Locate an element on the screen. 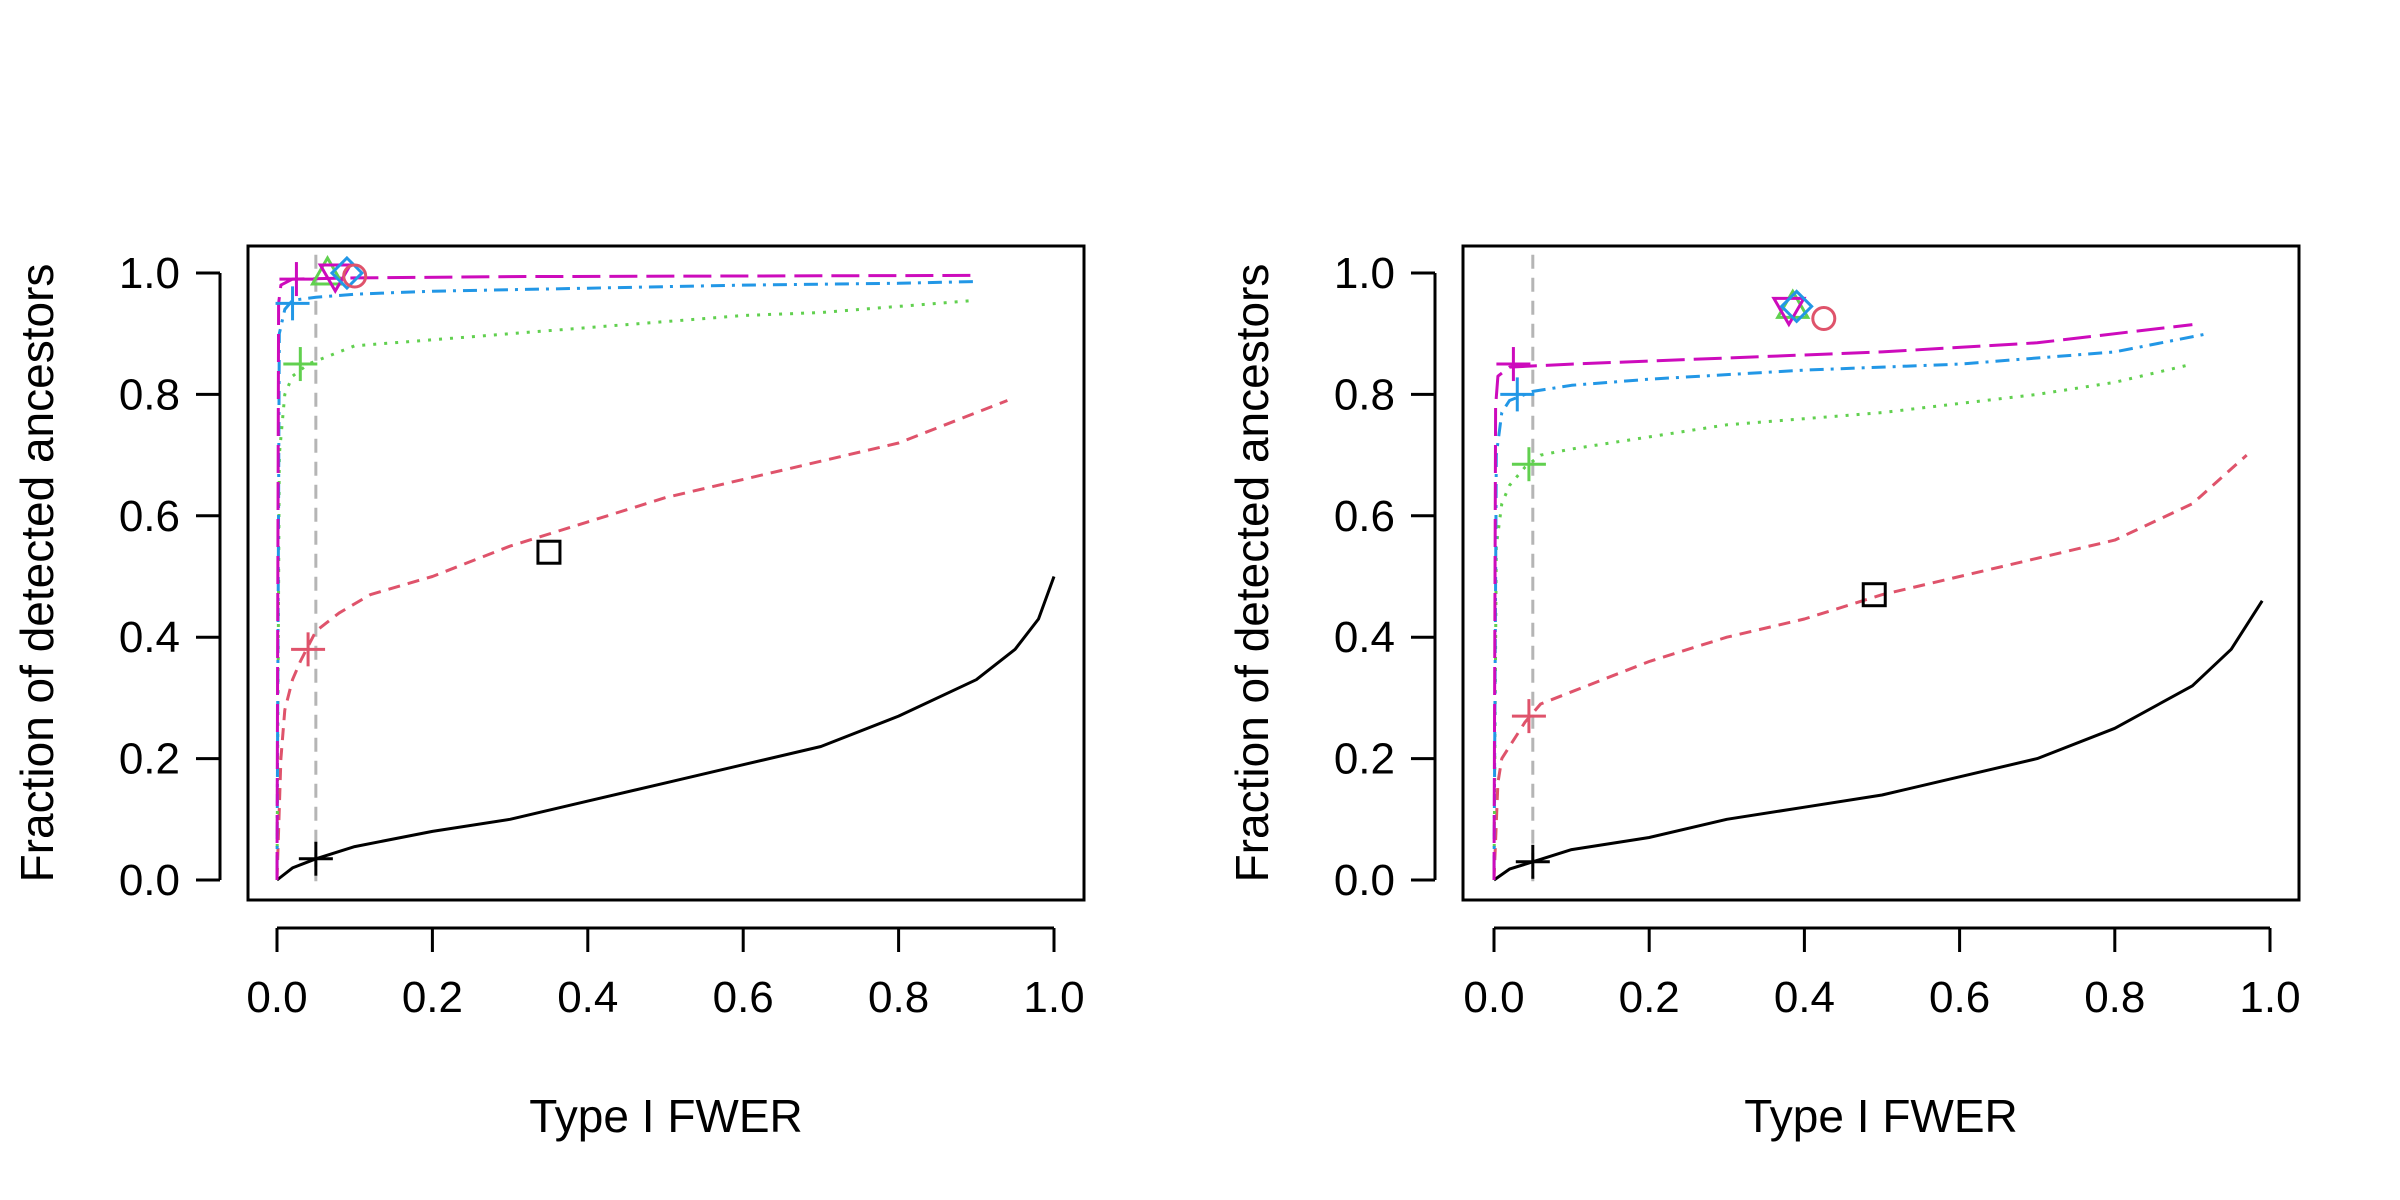 This screenshot has width=2400, height=1200. series-line-green is located at coordinates (1842, 621).